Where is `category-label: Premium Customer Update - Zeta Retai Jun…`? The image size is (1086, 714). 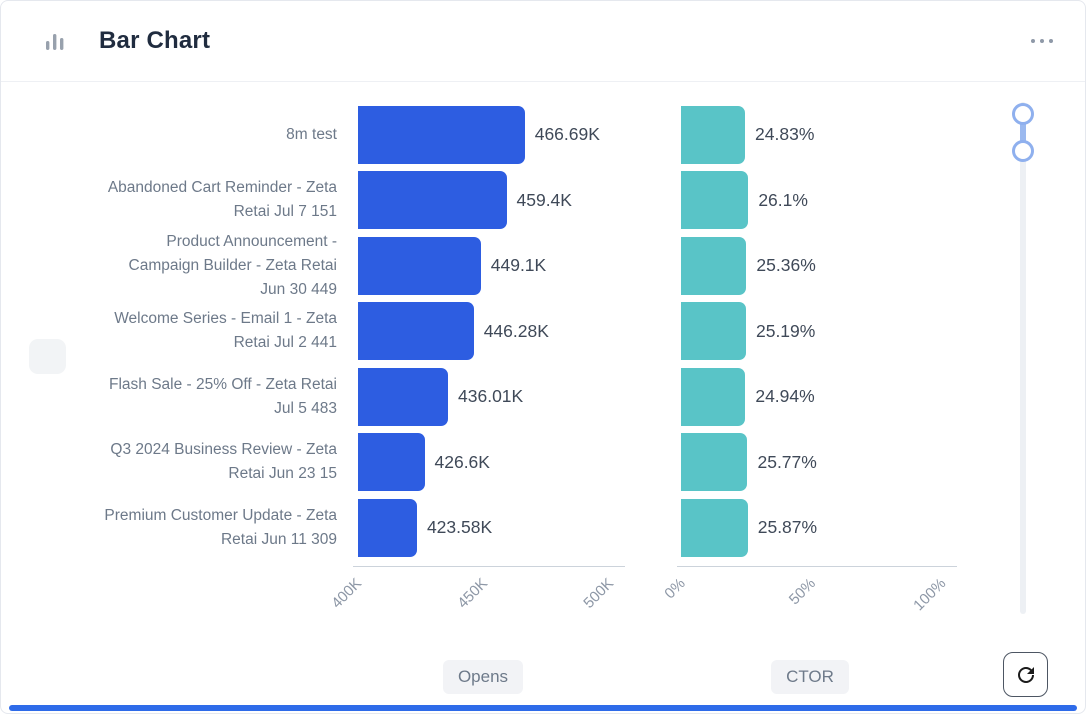
category-label: Premium Customer Update - Zeta Retai Jun… is located at coordinates (220, 527).